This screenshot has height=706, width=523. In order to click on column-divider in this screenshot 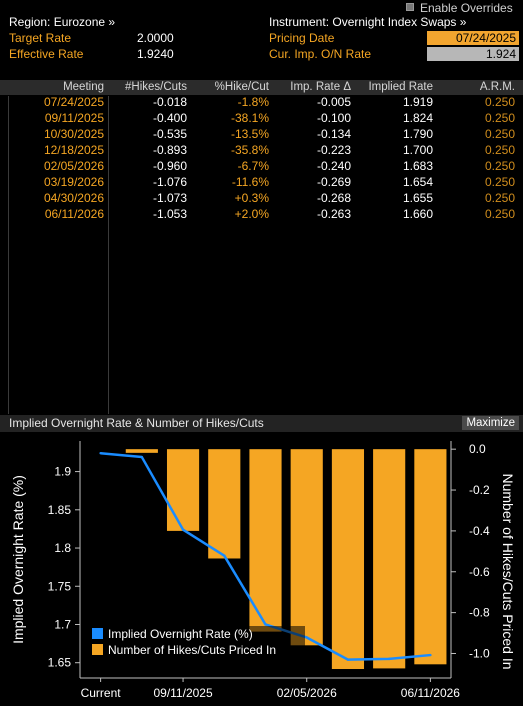, I will do `click(108, 255)`.